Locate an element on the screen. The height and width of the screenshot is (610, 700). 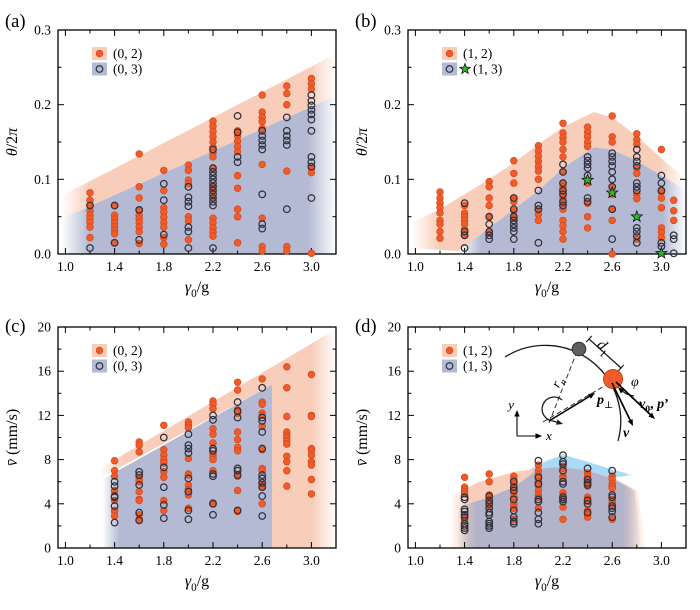
mode-0-2-region is located at coordinates (198, 136).